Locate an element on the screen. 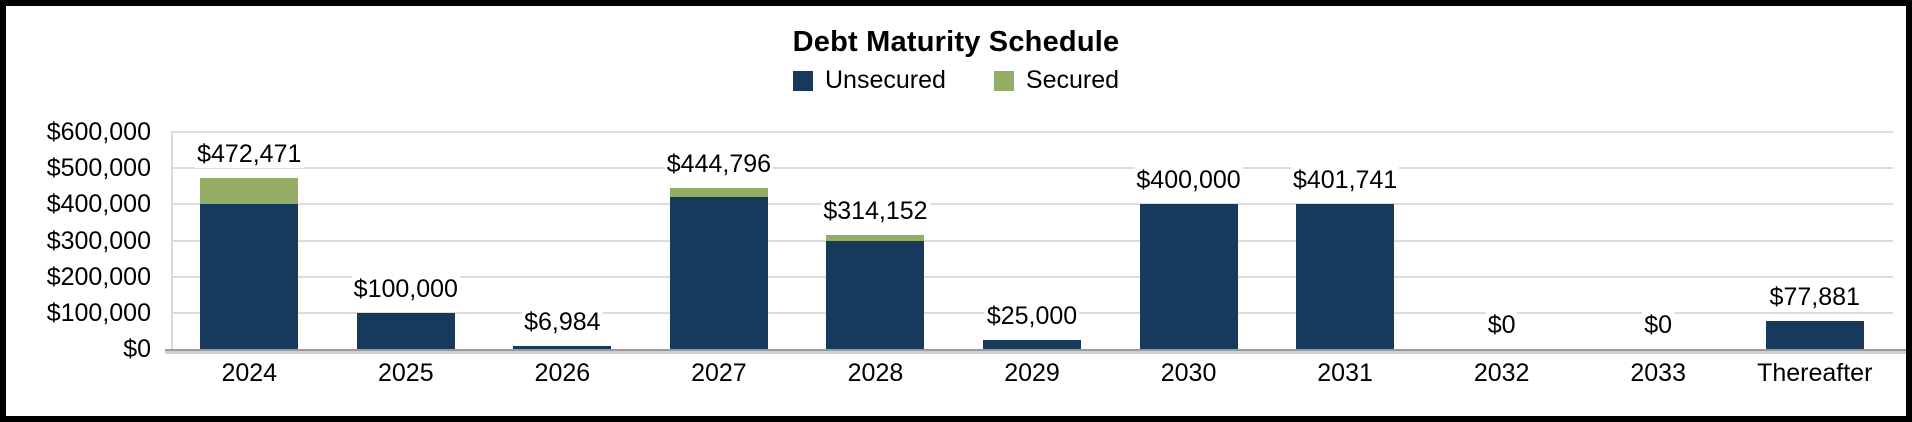 The width and height of the screenshot is (1912, 422). bar-thereafter is located at coordinates (1814, 334).